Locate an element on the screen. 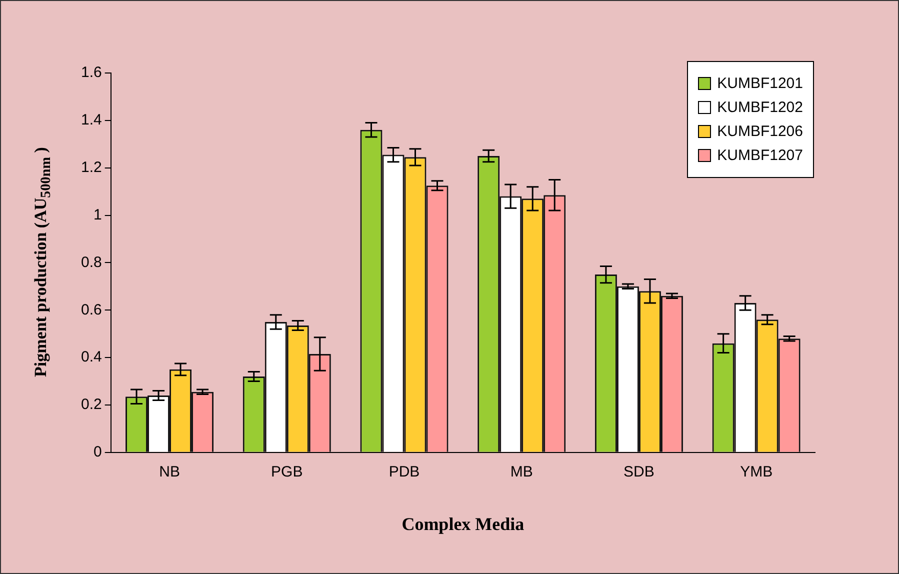  y-tick-label: 1.2 is located at coordinates (91, 167).